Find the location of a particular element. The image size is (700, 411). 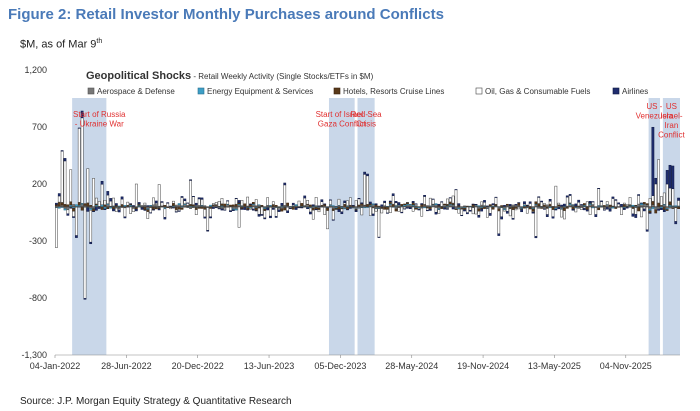

bar-w38-s4 is located at coordinates (165, 218).